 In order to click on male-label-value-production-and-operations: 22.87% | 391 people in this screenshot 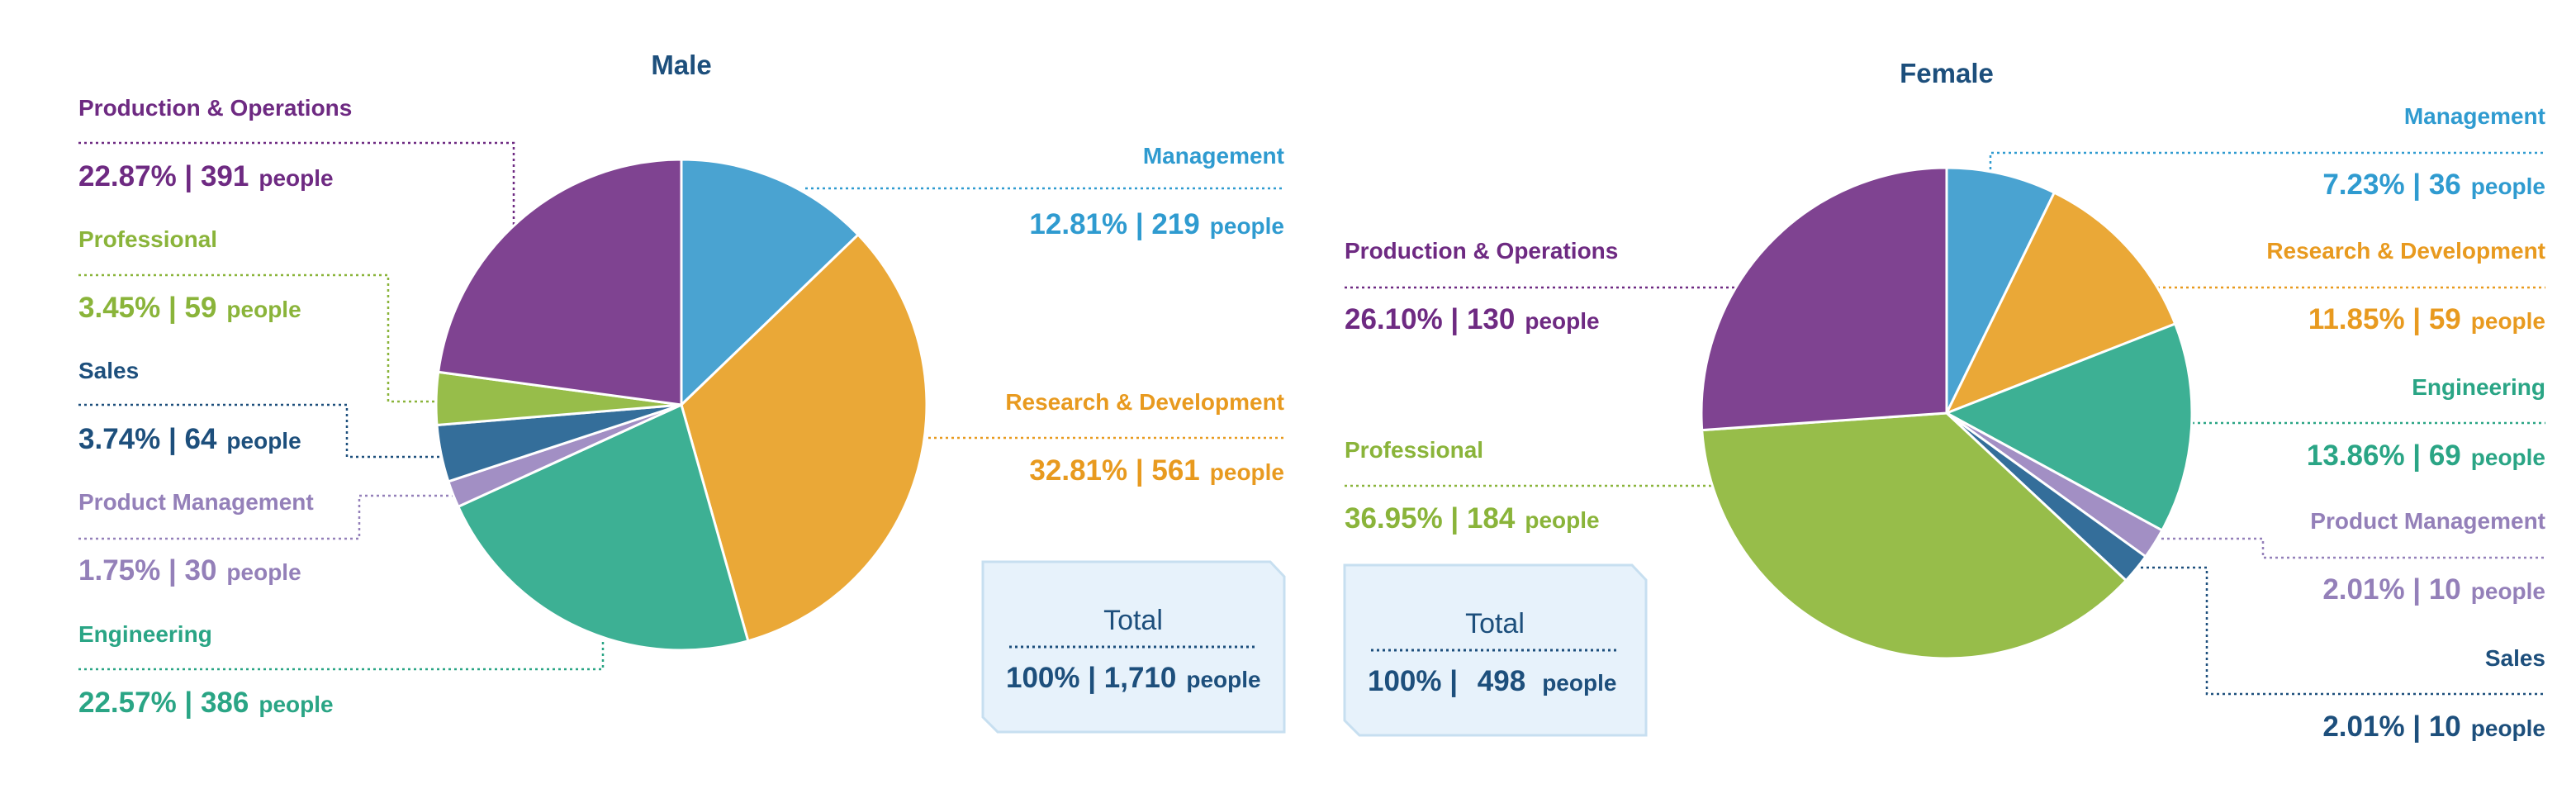, I will do `click(206, 176)`.